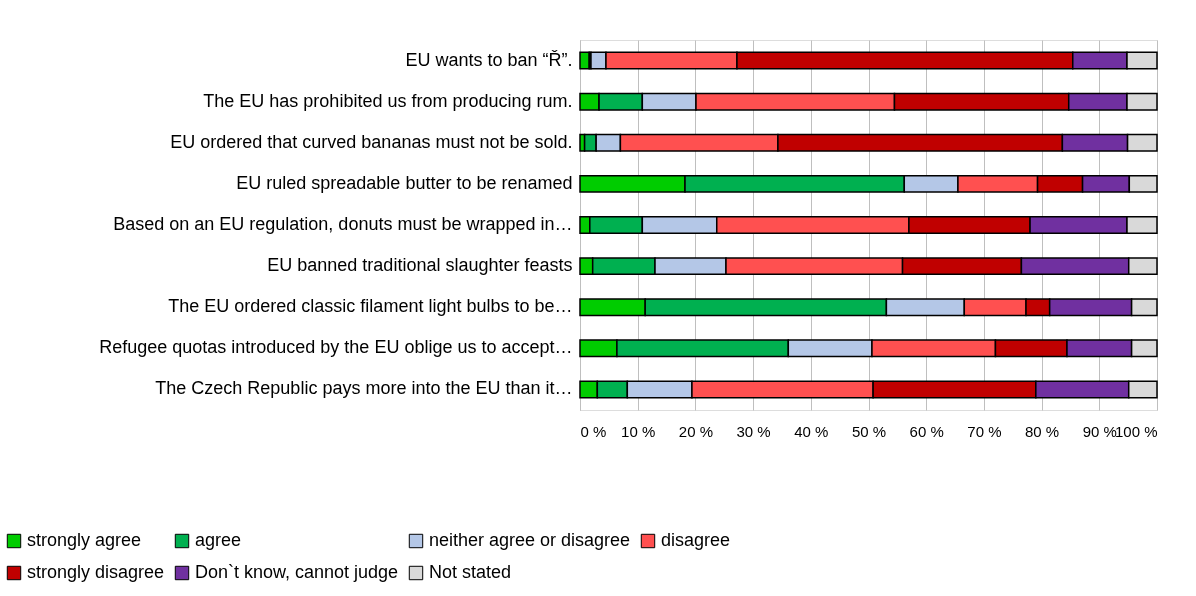 Image resolution: width=1196 pixels, height=596 pixels. I want to click on legend-label: disagree, so click(696, 540).